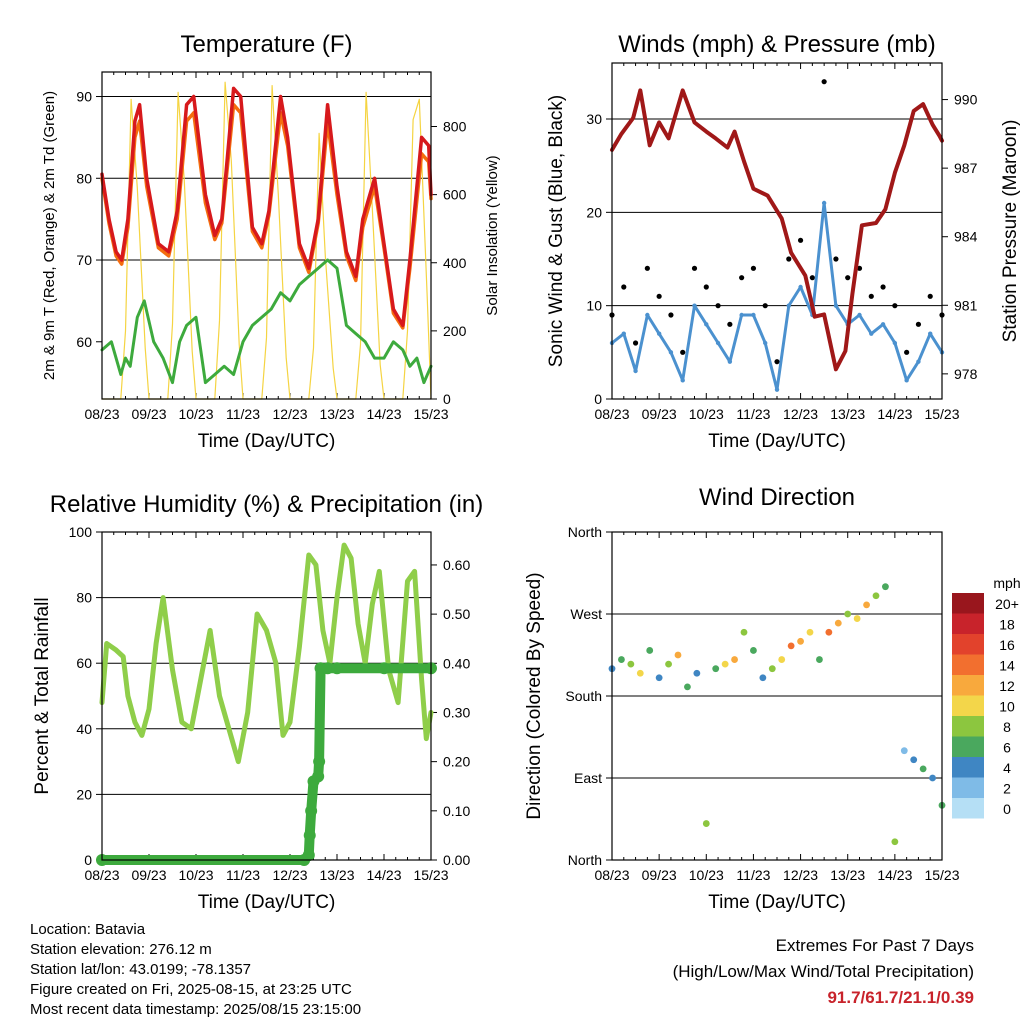 The height and width of the screenshot is (1024, 1024). I want to click on y2-tick-label: 981, so click(966, 305).